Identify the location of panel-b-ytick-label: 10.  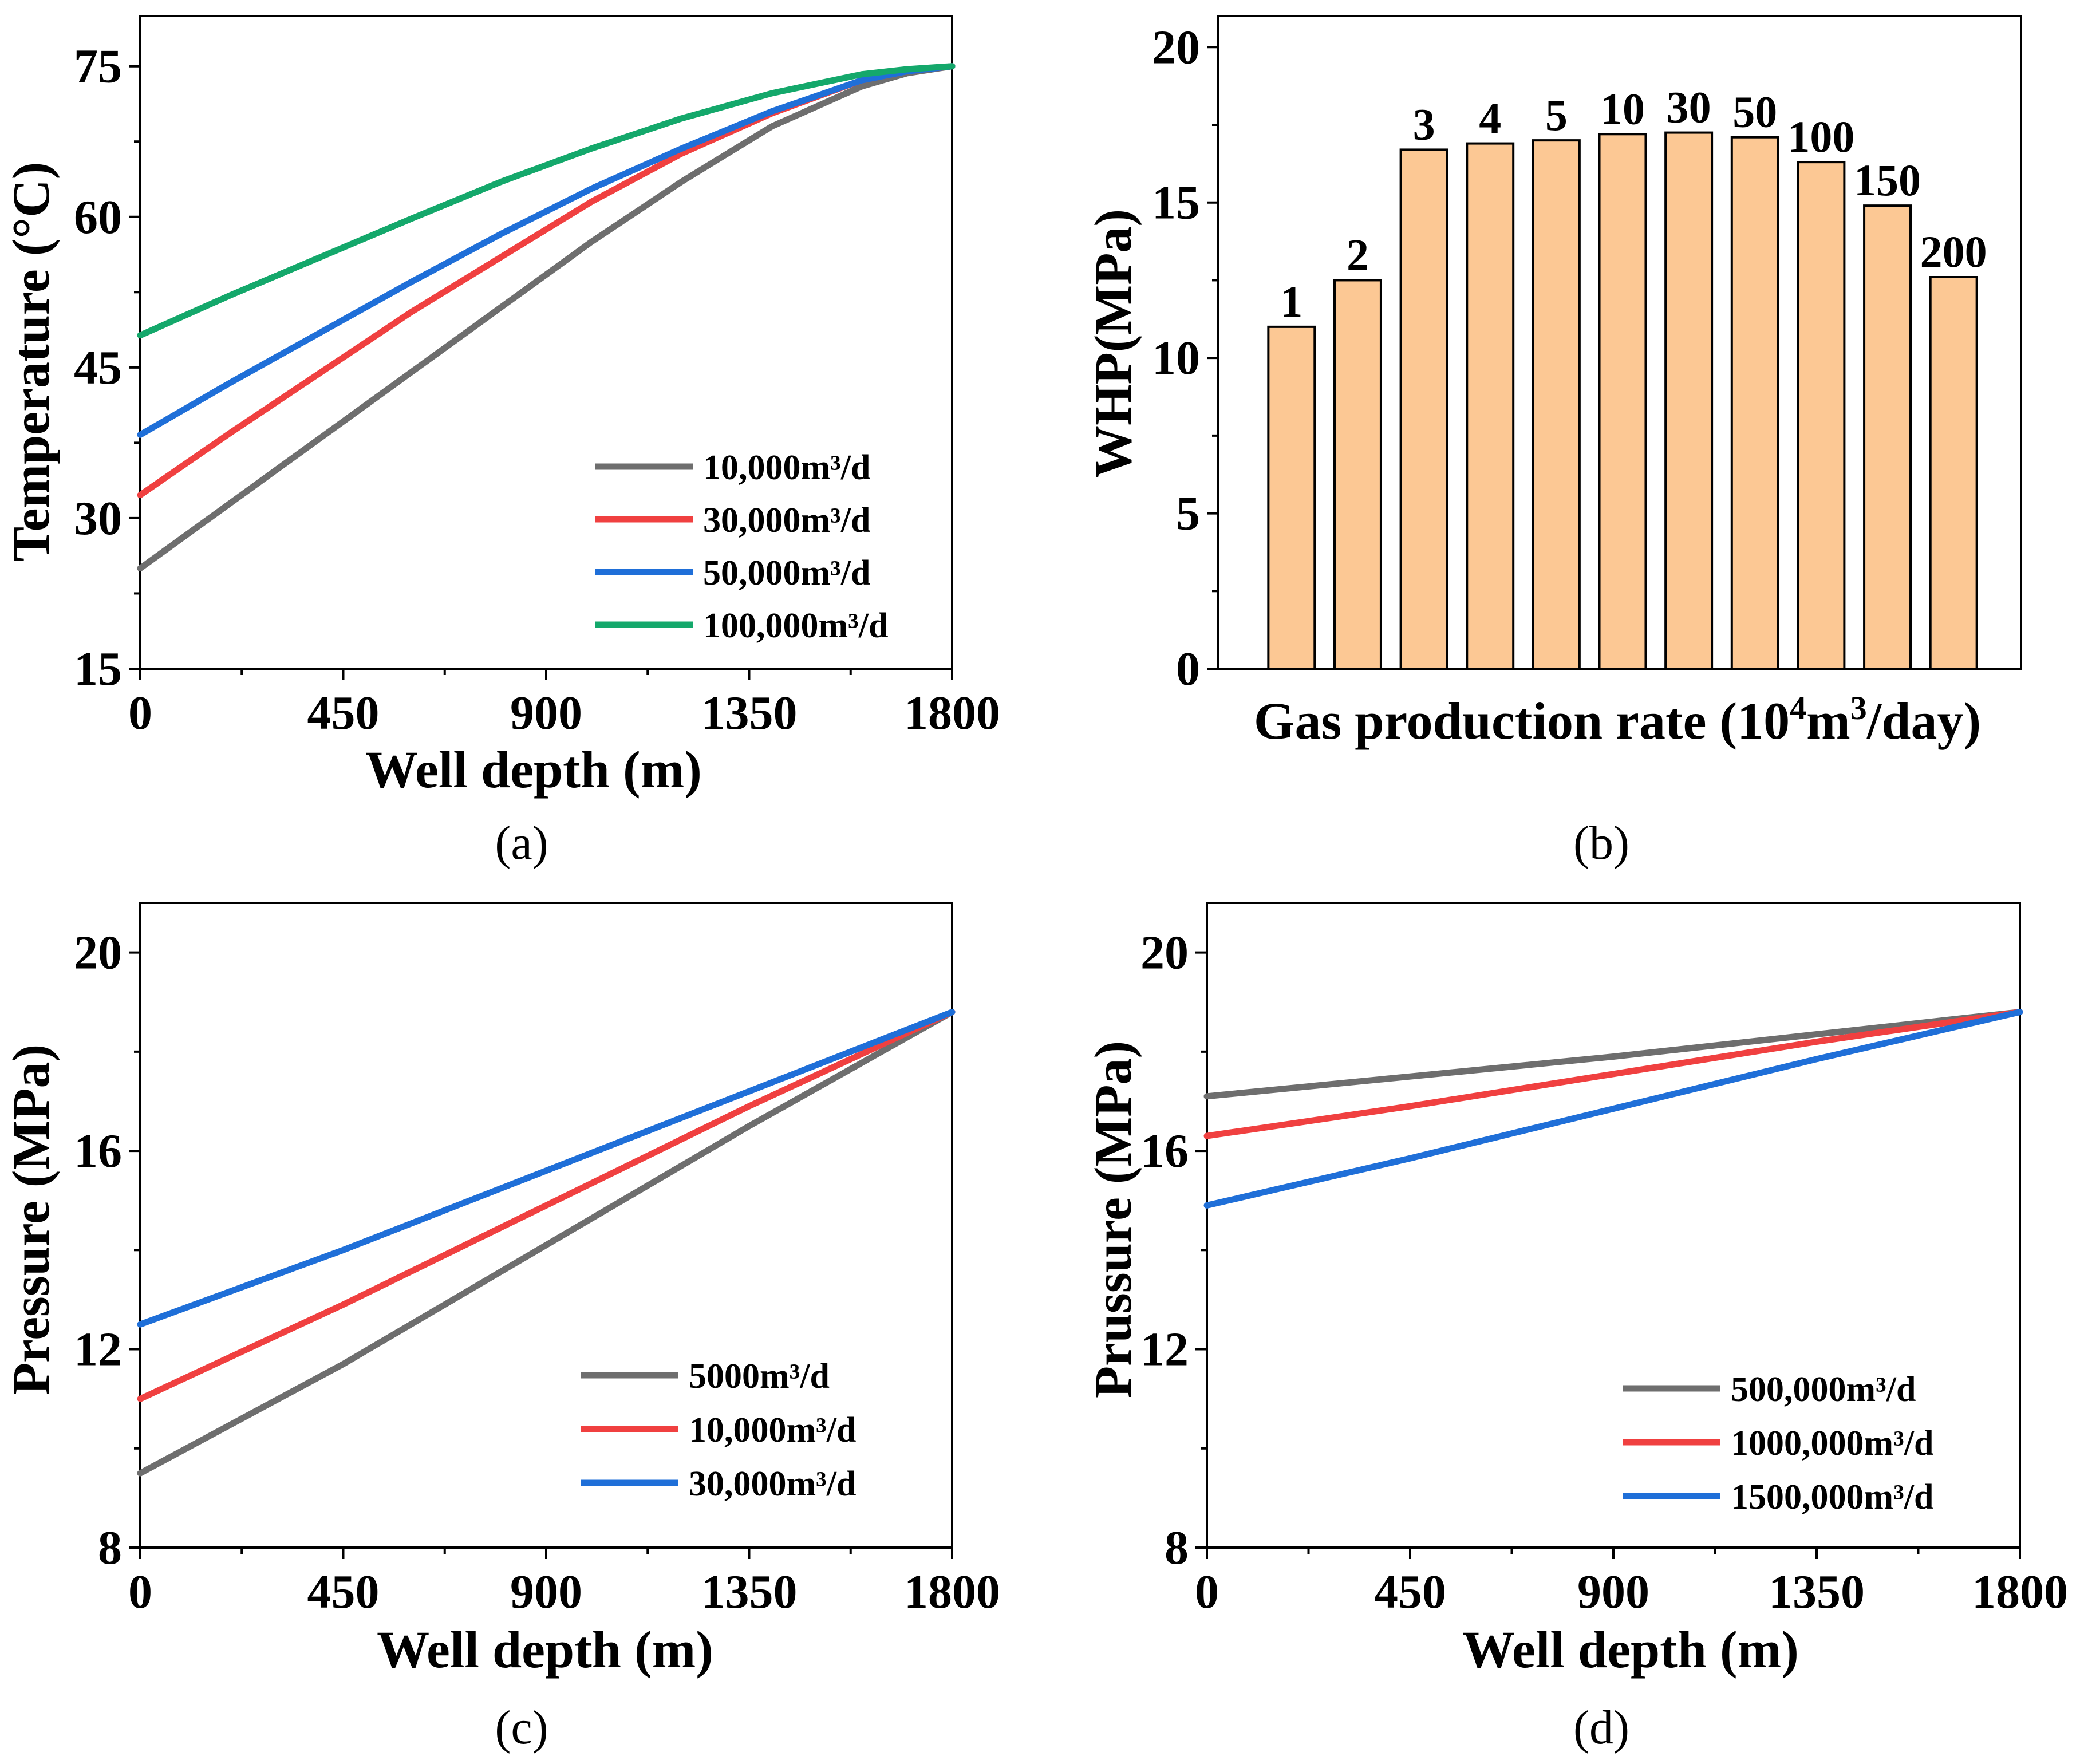
(1176, 358).